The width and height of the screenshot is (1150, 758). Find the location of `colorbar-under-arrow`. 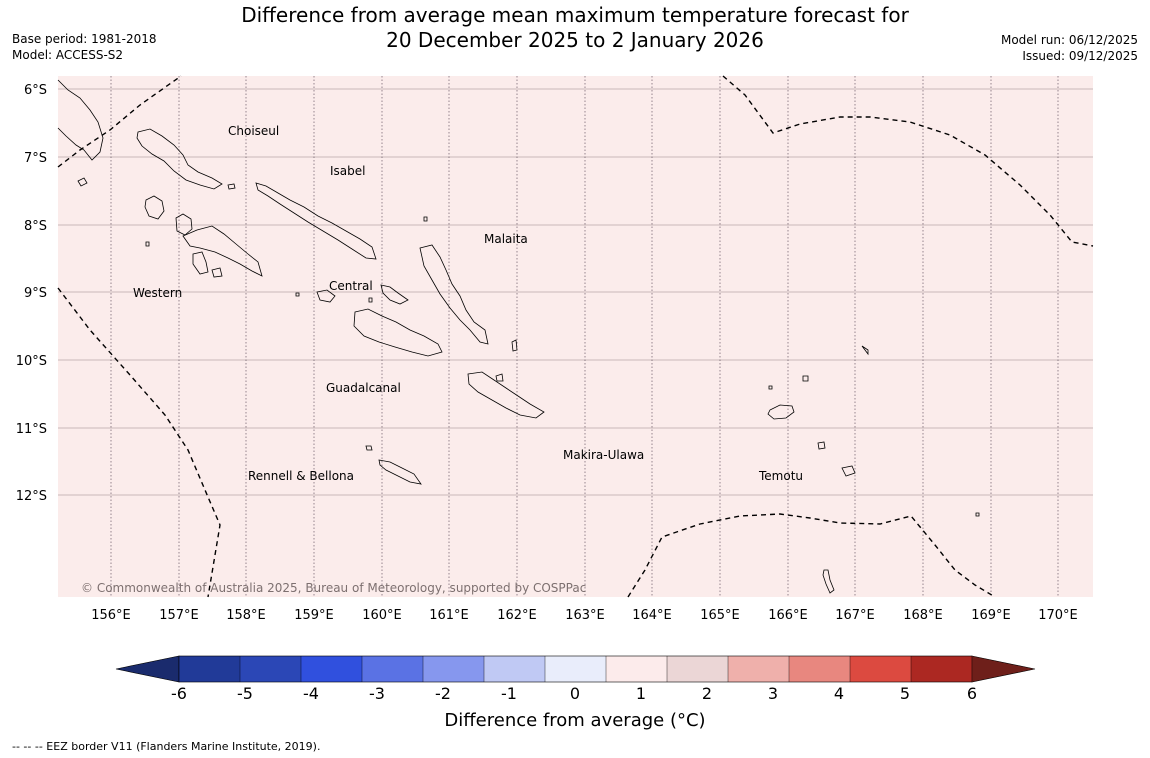

colorbar-under-arrow is located at coordinates (147, 669).